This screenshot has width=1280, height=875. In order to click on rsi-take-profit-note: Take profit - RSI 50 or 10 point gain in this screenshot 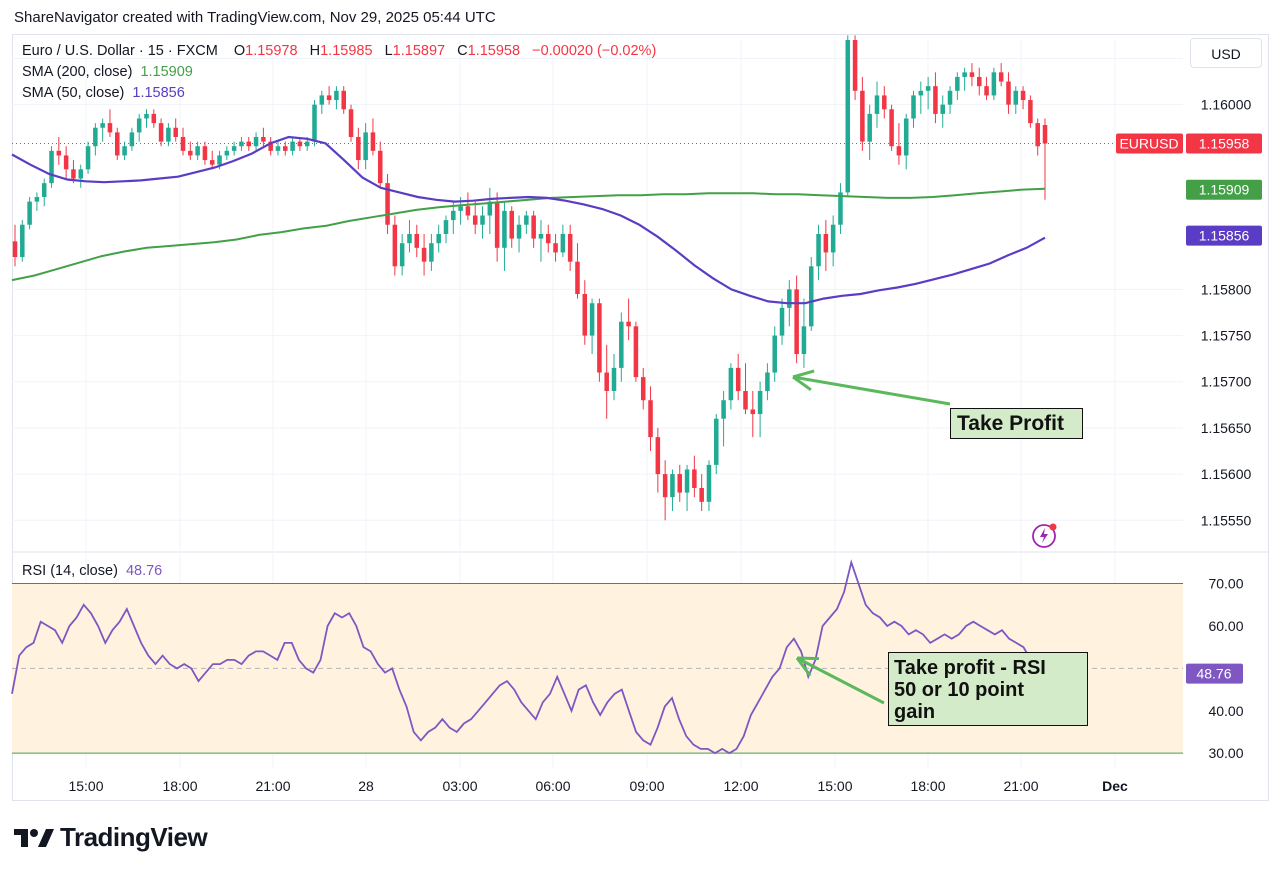, I will do `click(988, 689)`.